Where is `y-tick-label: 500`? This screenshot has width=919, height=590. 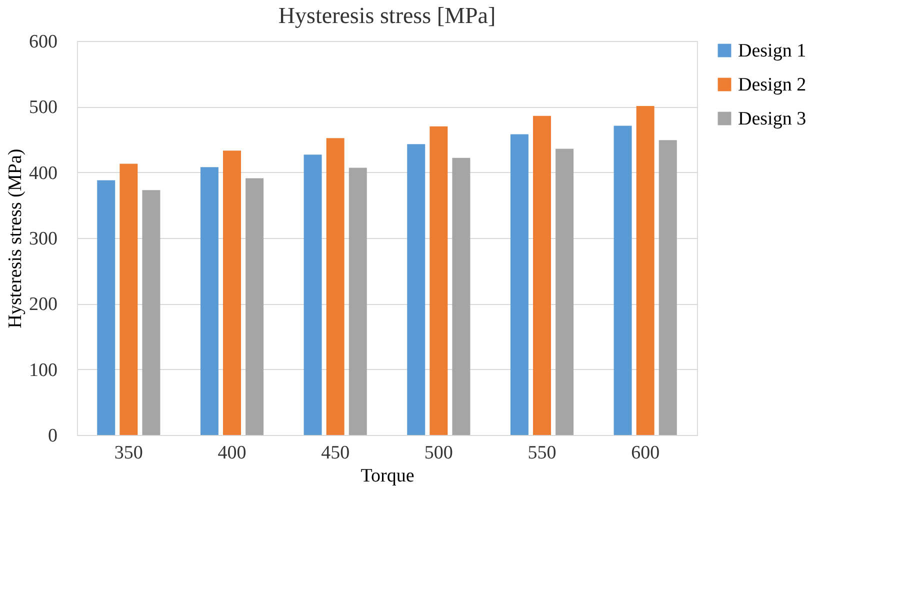 y-tick-label: 500 is located at coordinates (43, 107).